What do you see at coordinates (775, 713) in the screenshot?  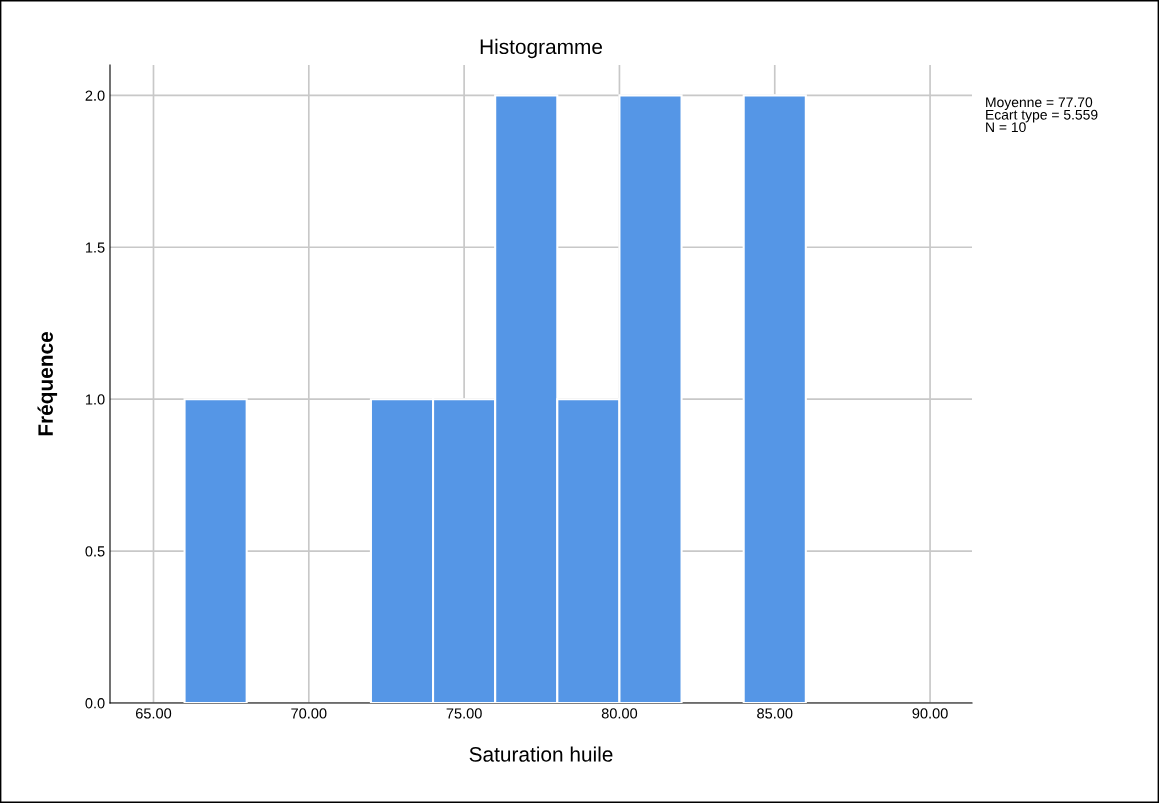 I see `x-tick-label: 85.00` at bounding box center [775, 713].